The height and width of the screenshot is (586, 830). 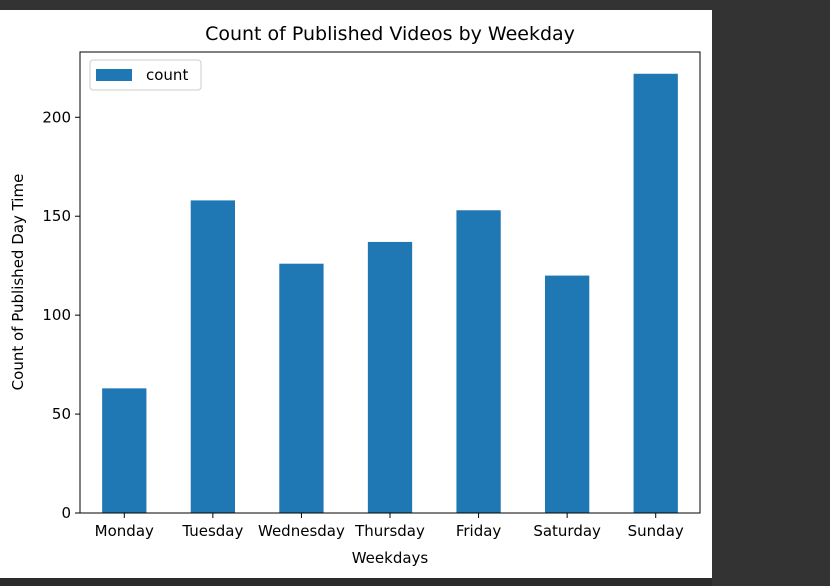 I want to click on legend-box, so click(x=145, y=75).